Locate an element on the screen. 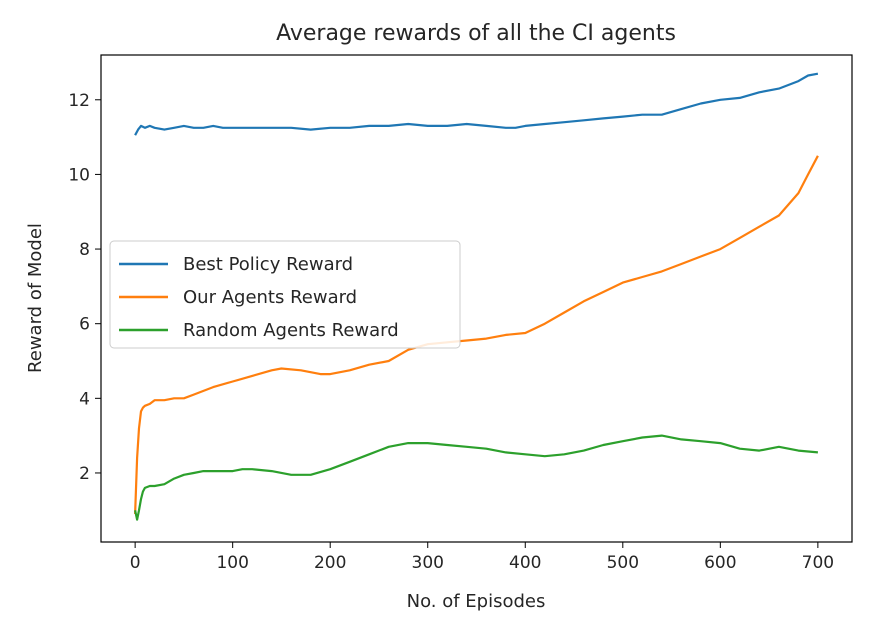  x-axis-title: No. of Episodes is located at coordinates (476, 601).